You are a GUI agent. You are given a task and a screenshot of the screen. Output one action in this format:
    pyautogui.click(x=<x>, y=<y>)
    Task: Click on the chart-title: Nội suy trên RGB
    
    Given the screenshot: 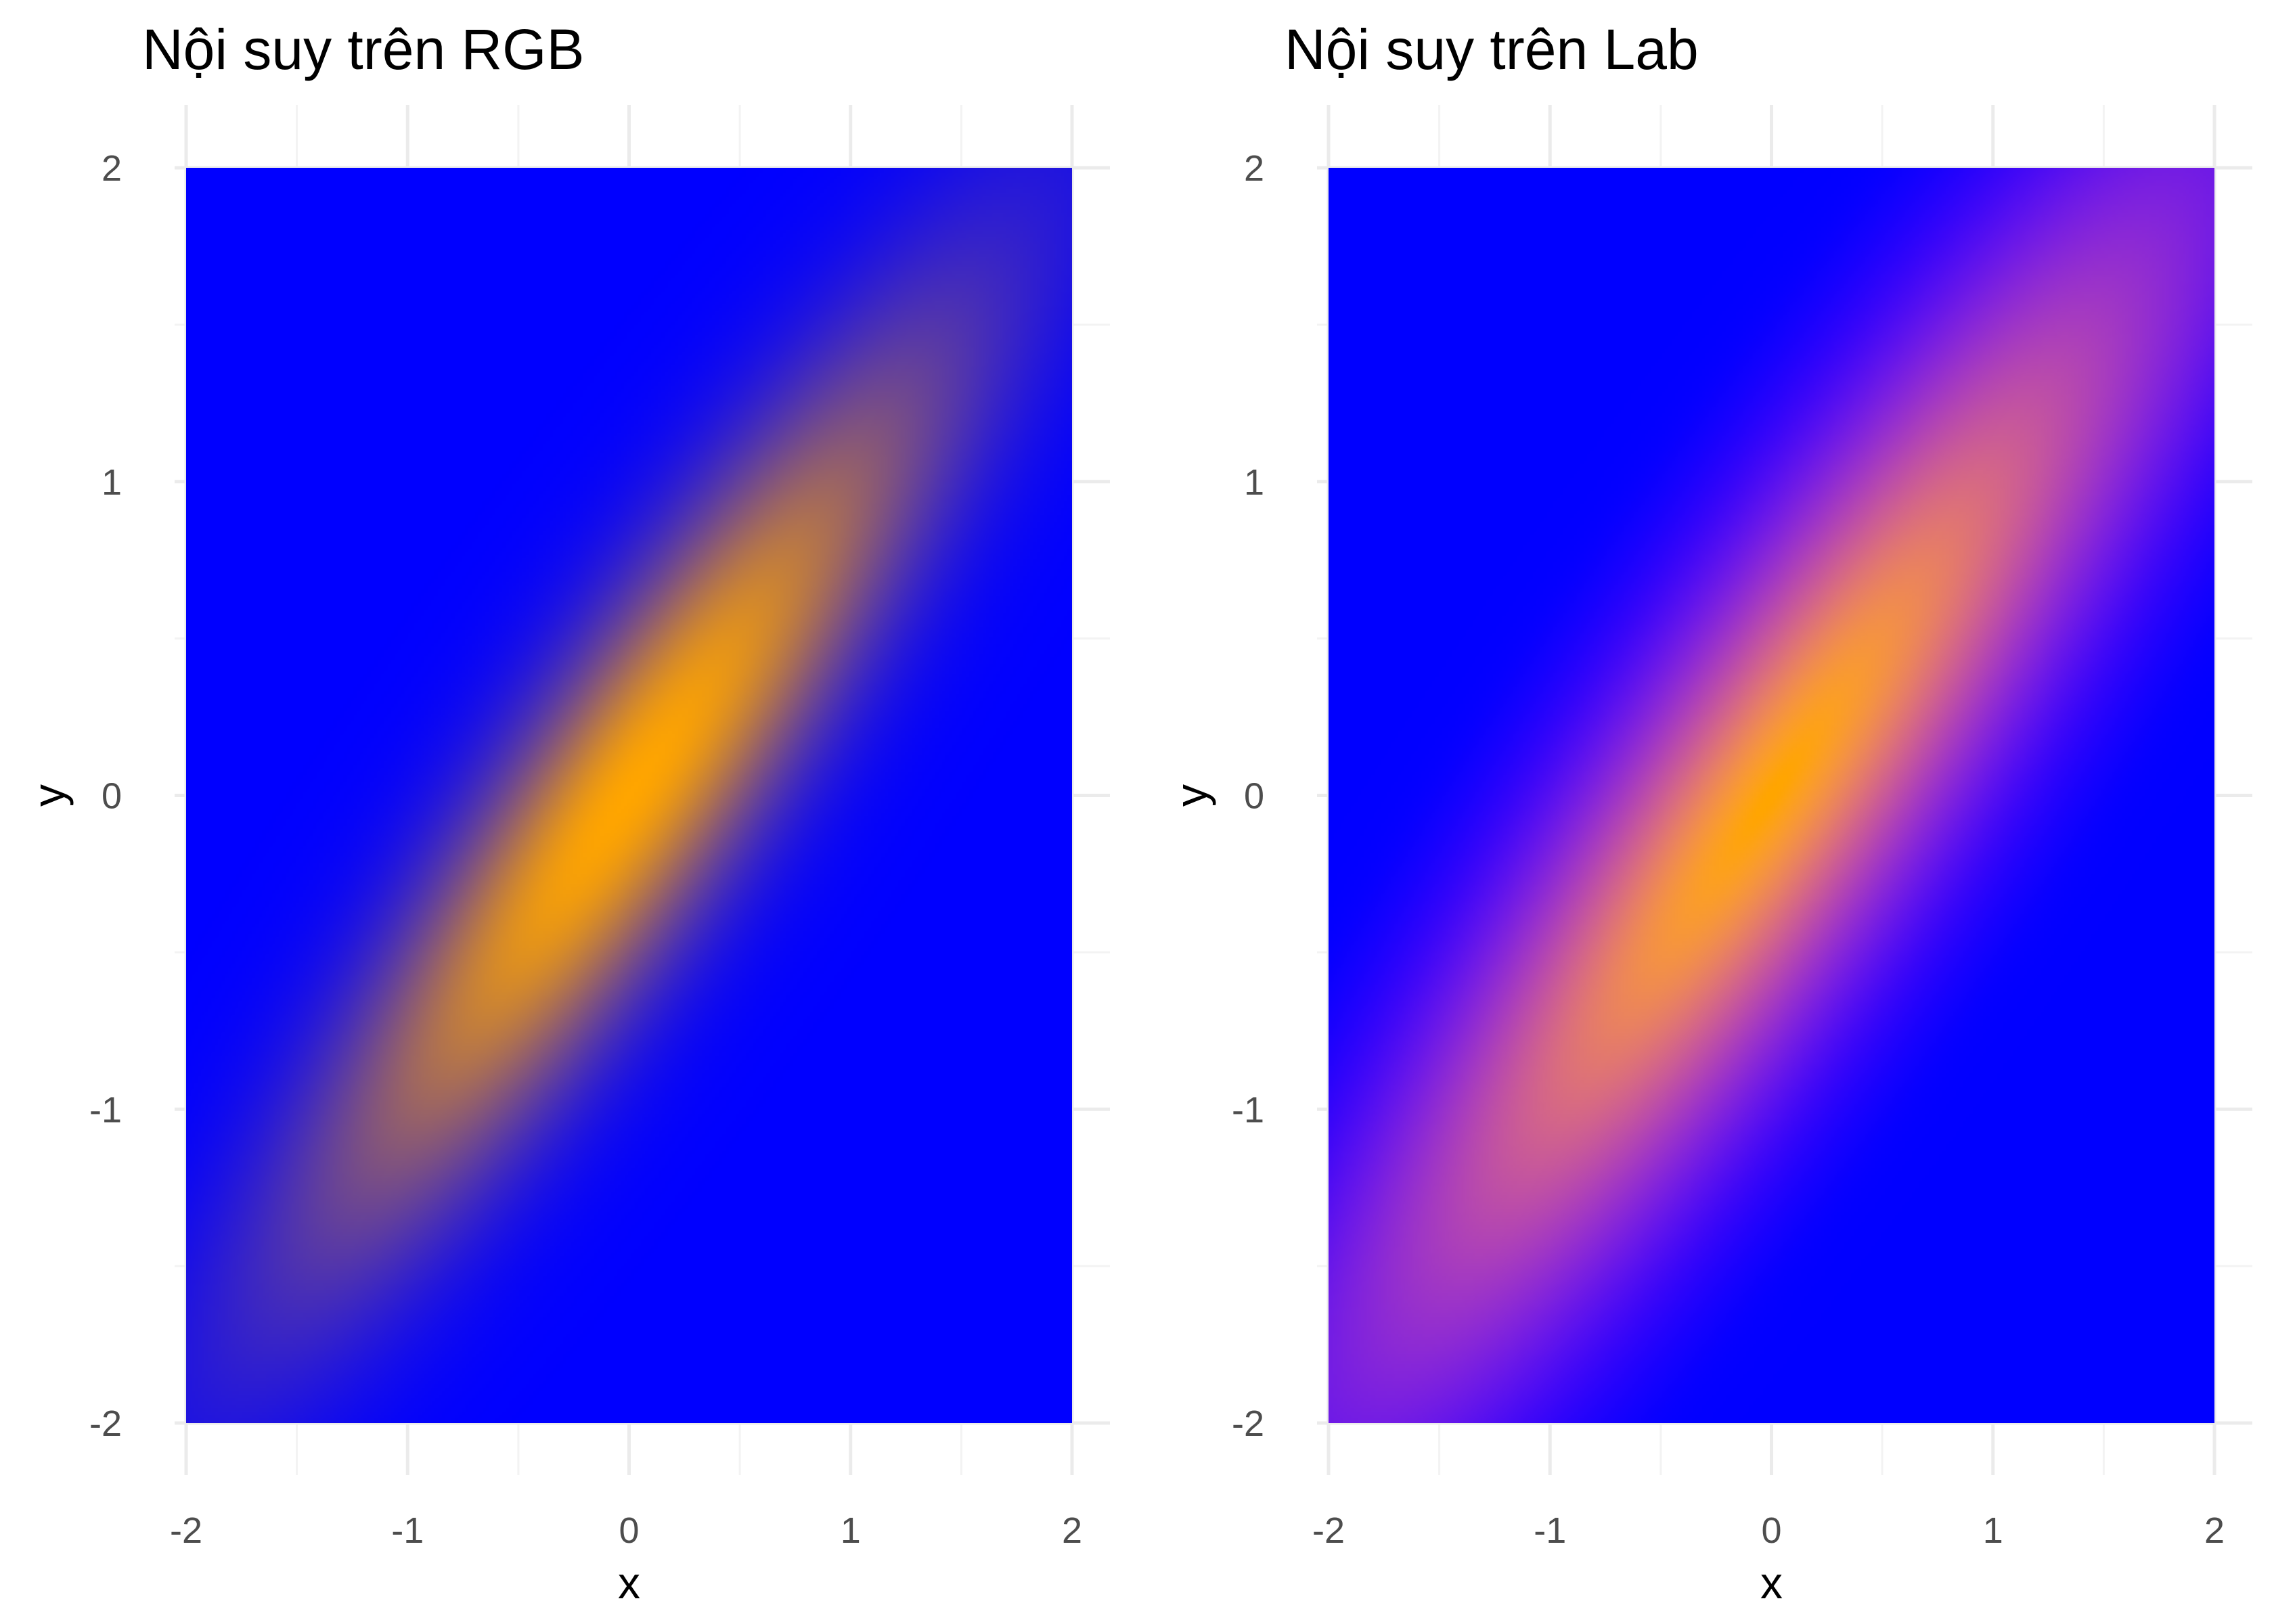 What is the action you would take?
    pyautogui.click(x=363, y=49)
    